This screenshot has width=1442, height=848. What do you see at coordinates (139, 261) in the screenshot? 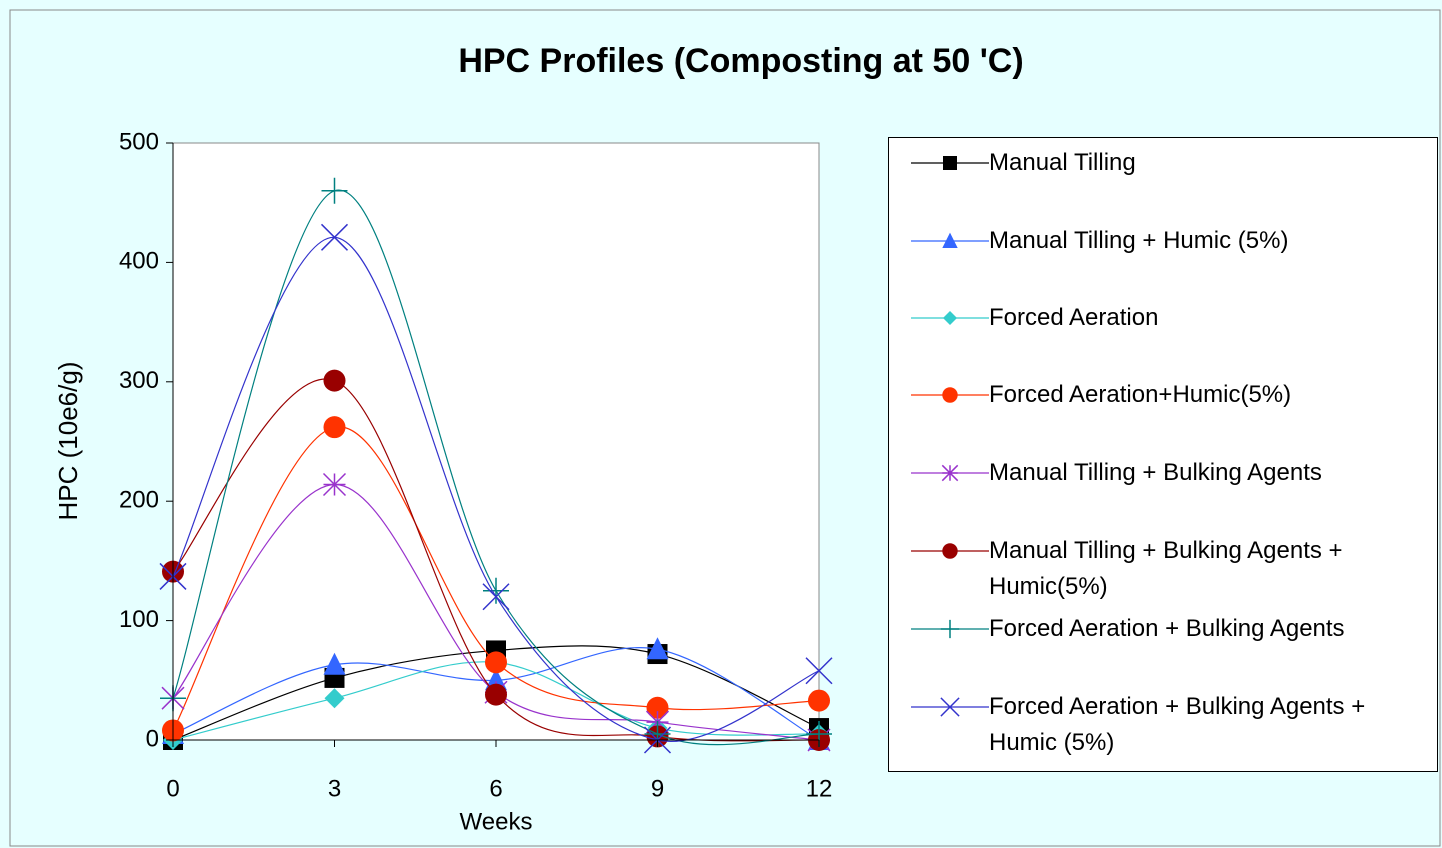
I see `y-tick-label: 400` at bounding box center [139, 261].